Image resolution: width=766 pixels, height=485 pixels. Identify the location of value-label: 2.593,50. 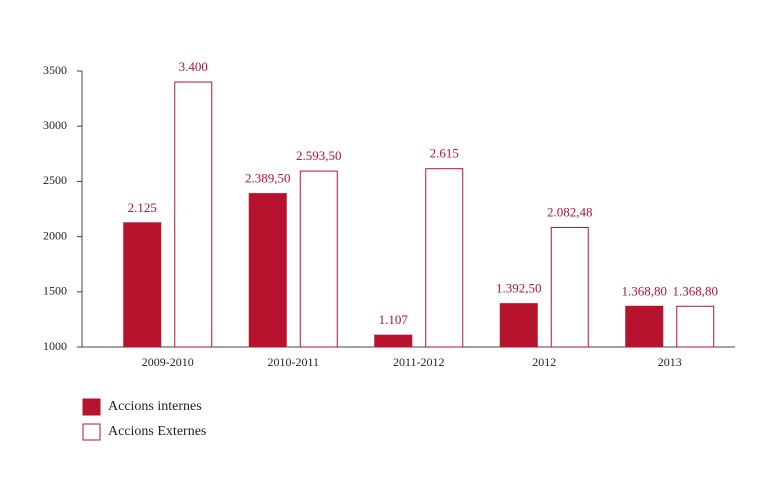
(319, 155).